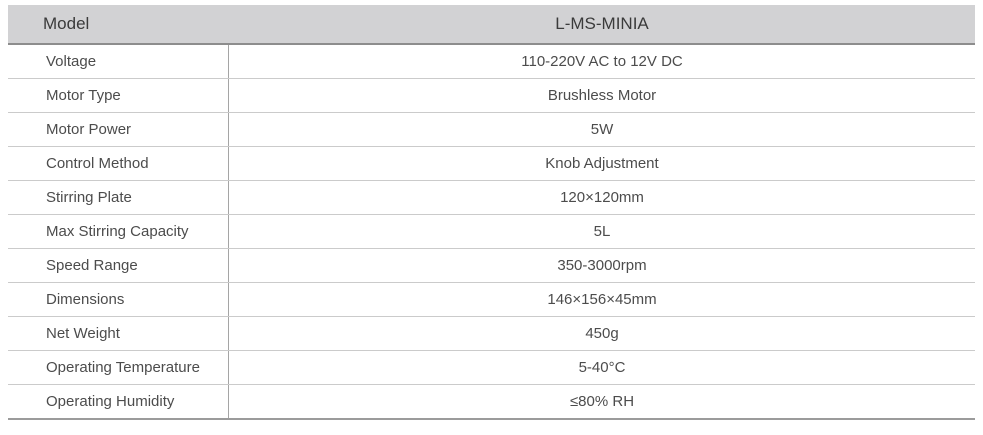 The height and width of the screenshot is (435, 983). What do you see at coordinates (118, 231) in the screenshot?
I see `row-label: Max Stirring Capacity` at bounding box center [118, 231].